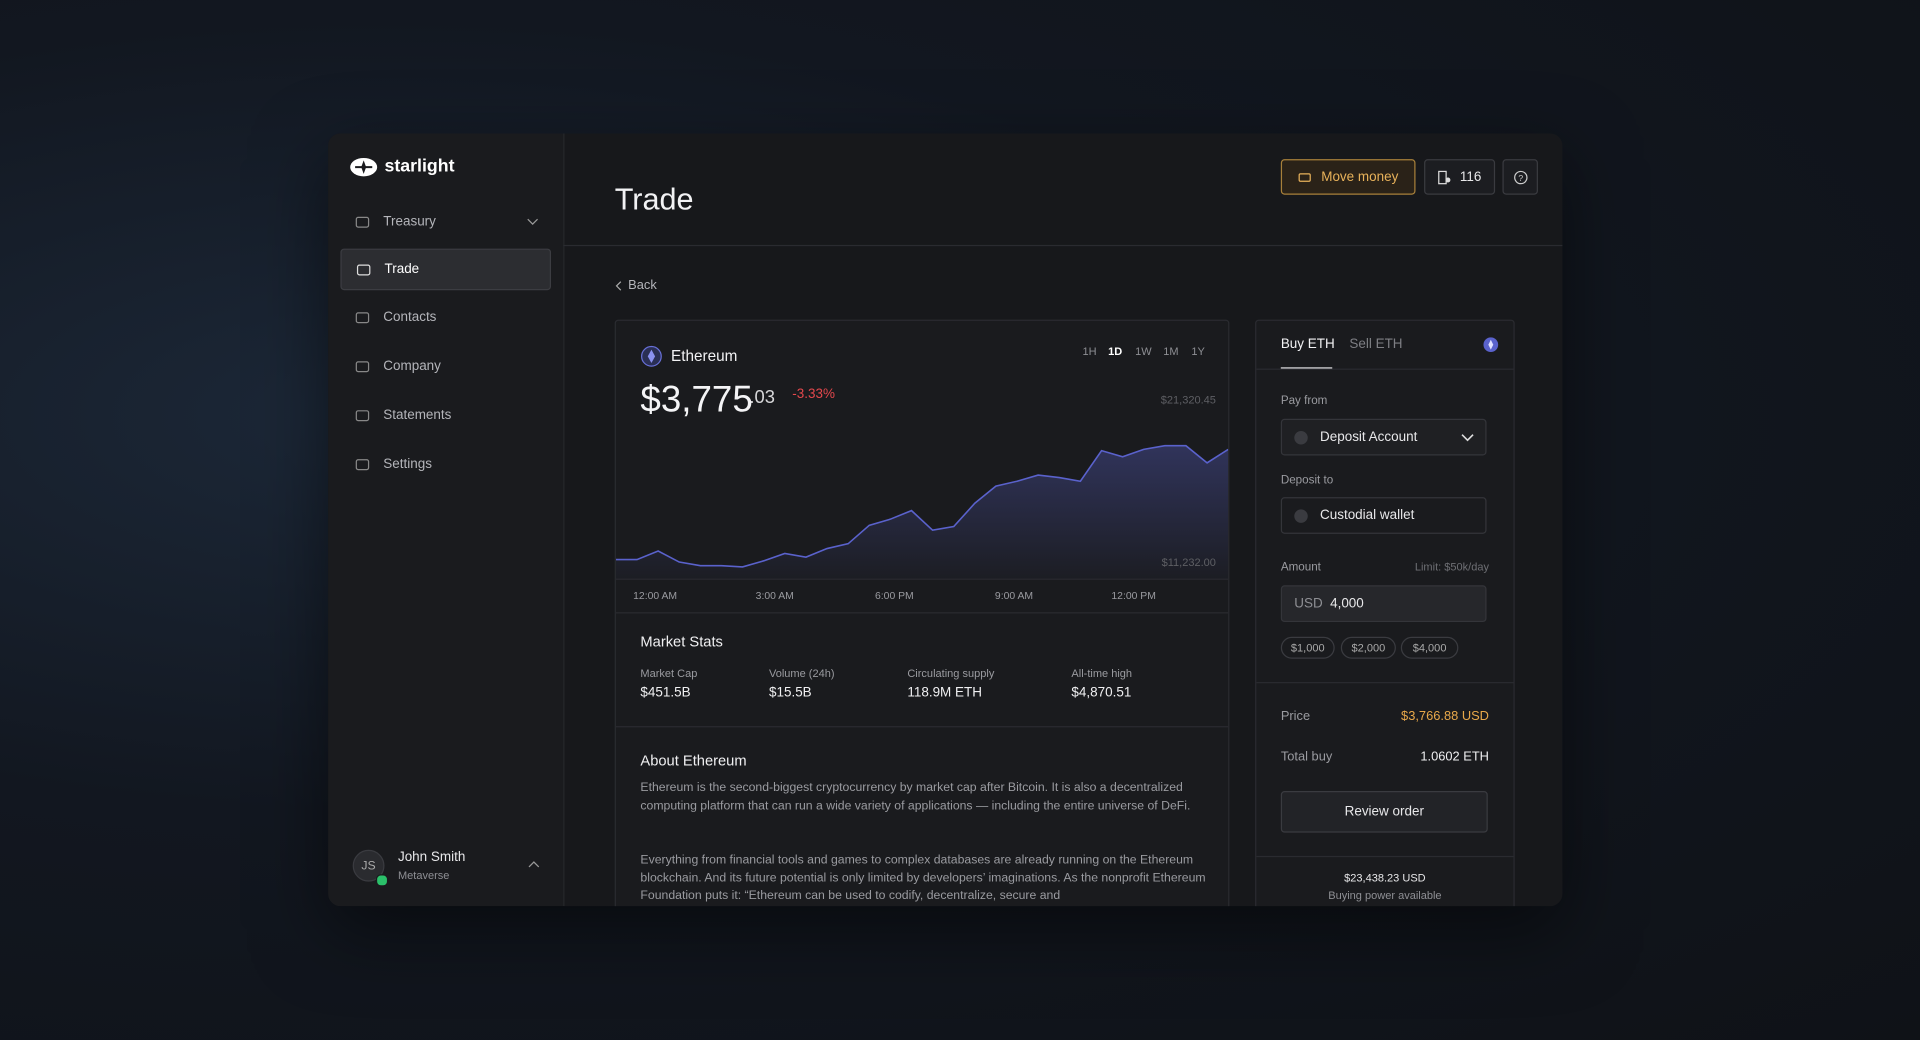 This screenshot has width=1920, height=1040. What do you see at coordinates (922, 506) in the screenshot?
I see `price-line` at bounding box center [922, 506].